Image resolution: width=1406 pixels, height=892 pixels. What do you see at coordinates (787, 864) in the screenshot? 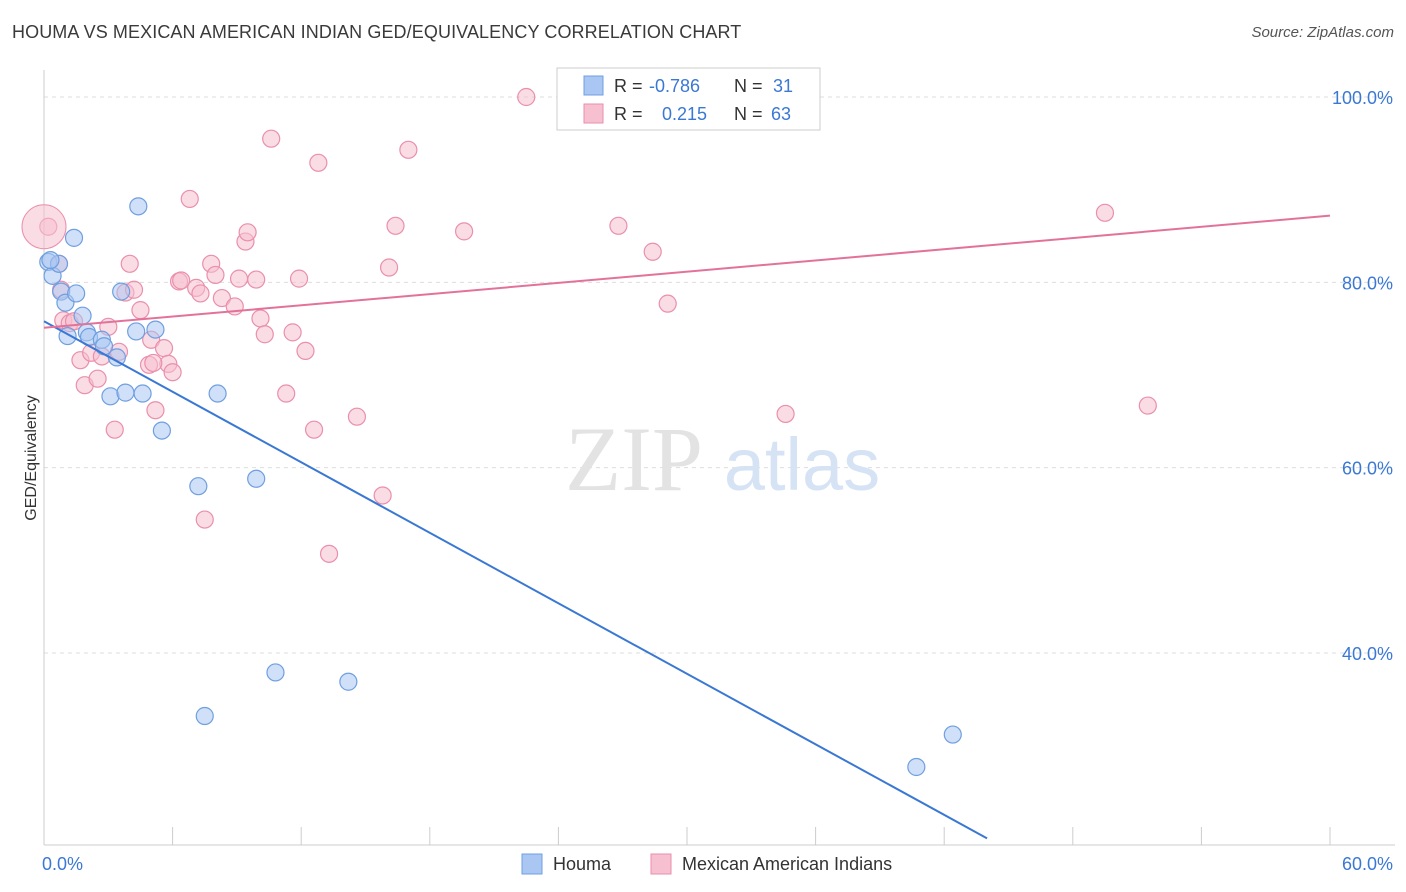
I see `legend-mai-label: Mexican American Indians` at bounding box center [787, 864].